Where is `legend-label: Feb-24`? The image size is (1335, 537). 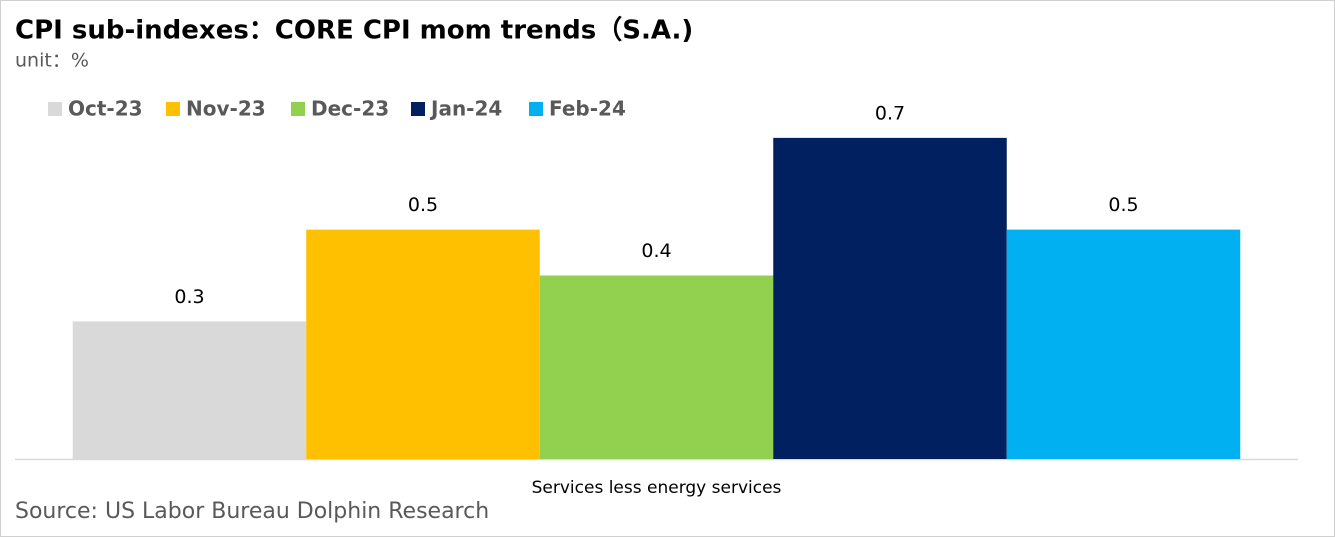
legend-label: Feb-24 is located at coordinates (587, 109).